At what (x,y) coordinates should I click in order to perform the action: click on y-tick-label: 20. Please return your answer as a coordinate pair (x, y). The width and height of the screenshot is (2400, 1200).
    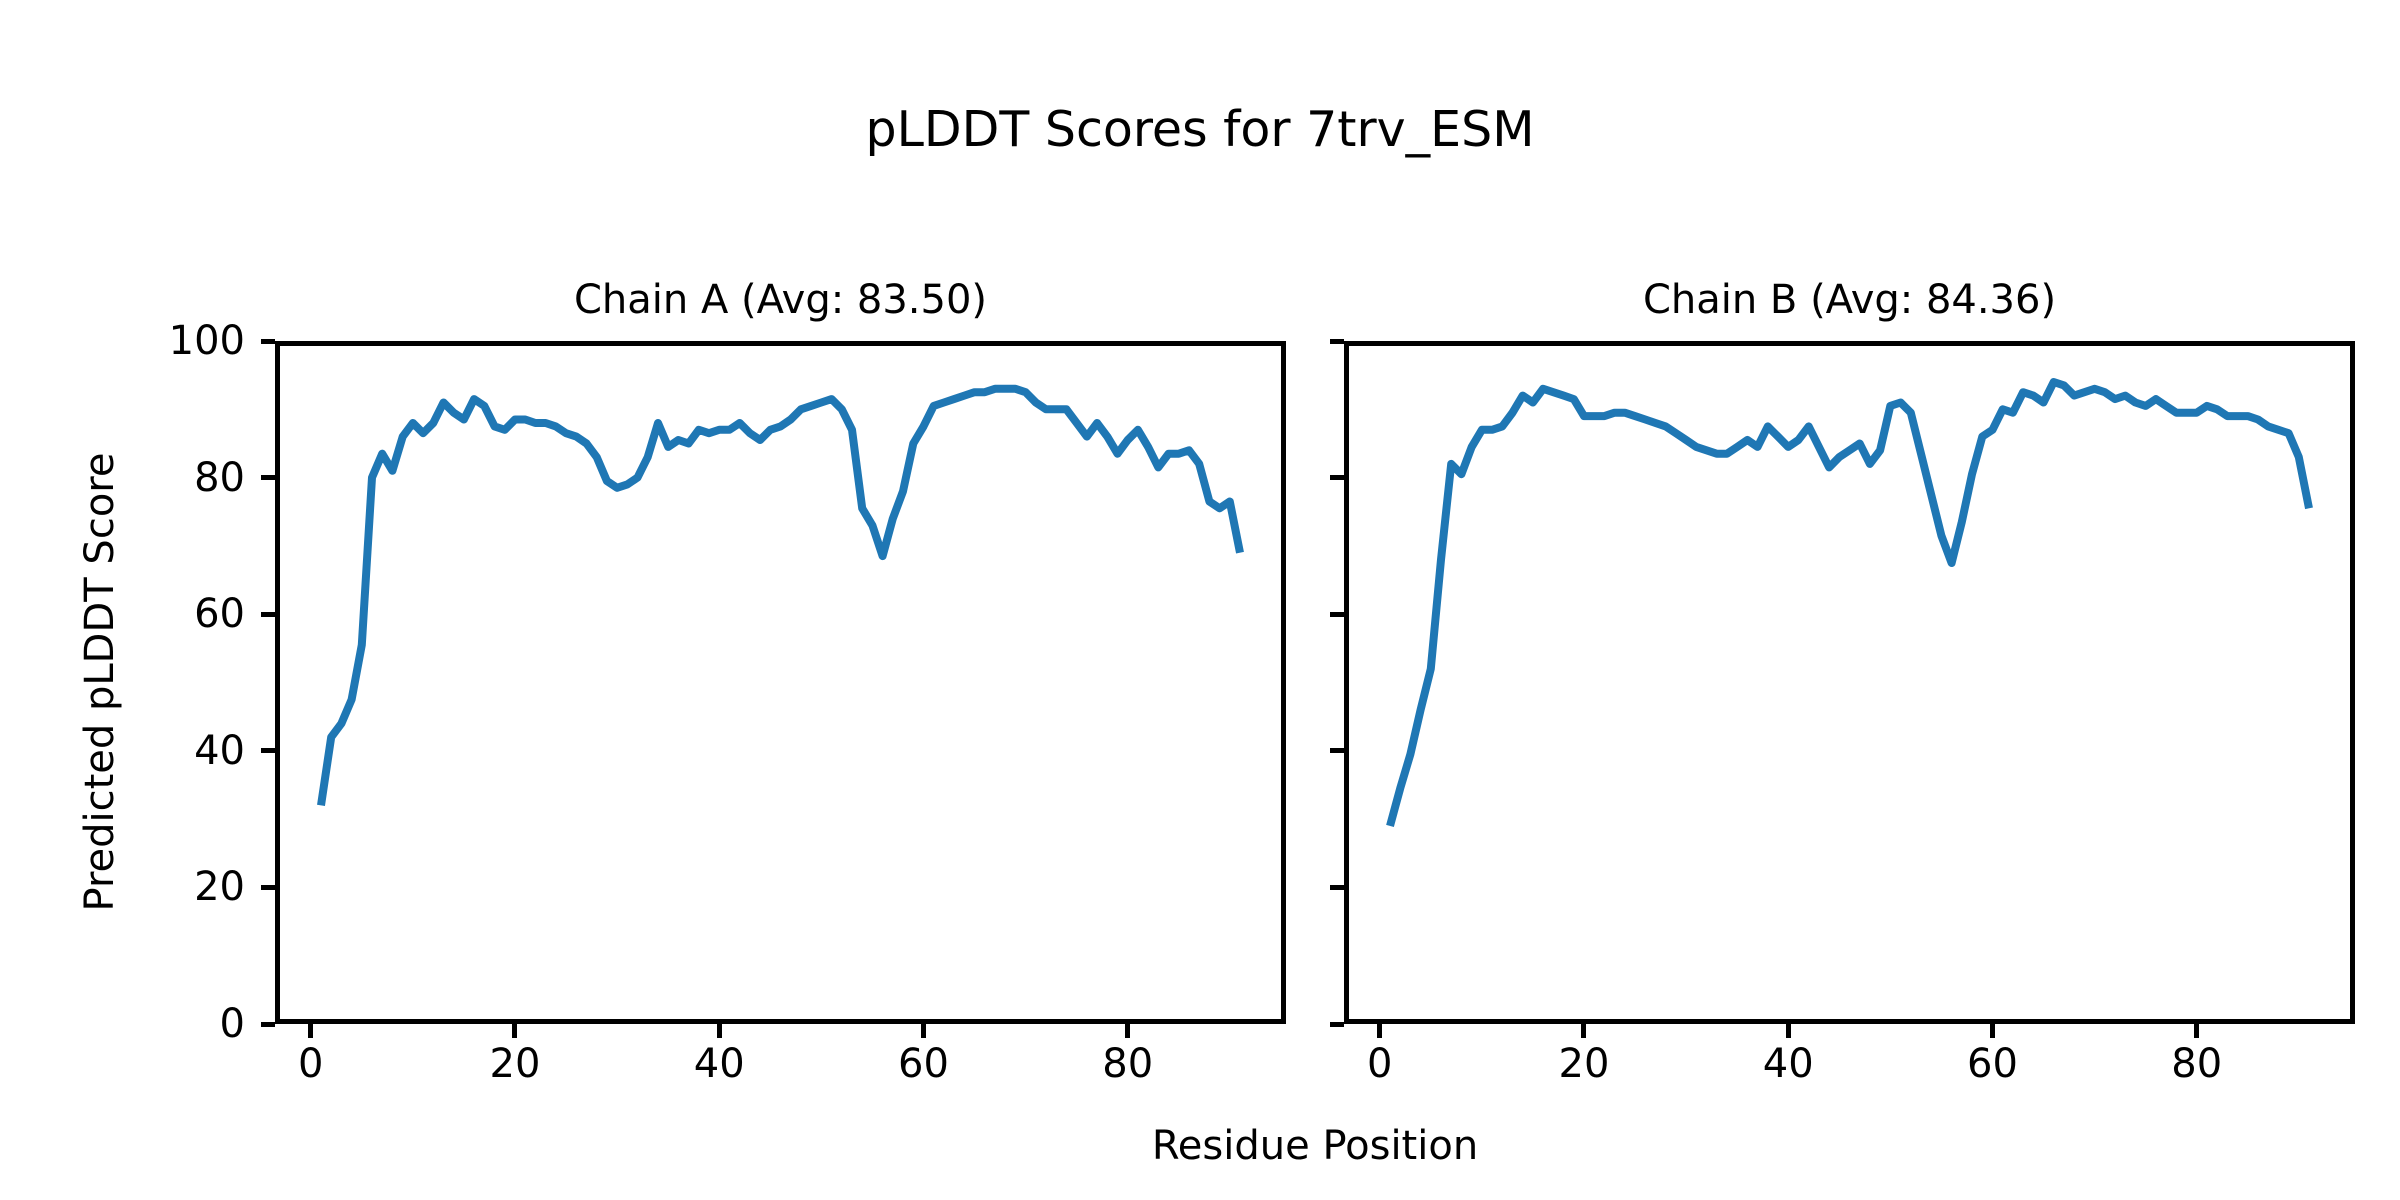
    Looking at the image, I should click on (219, 887).